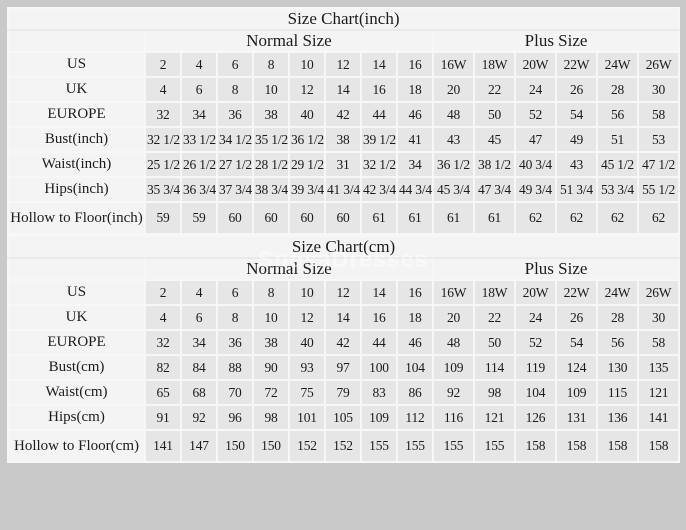  What do you see at coordinates (379, 292) in the screenshot?
I see `size-cell: 14` at bounding box center [379, 292].